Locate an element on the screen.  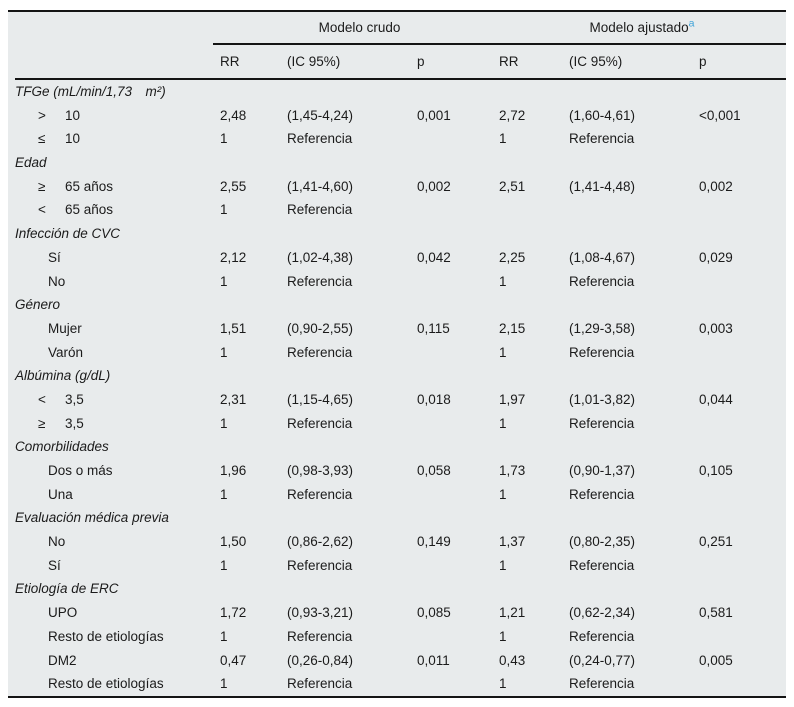
p-crude-value: 0,001 is located at coordinates (434, 115).